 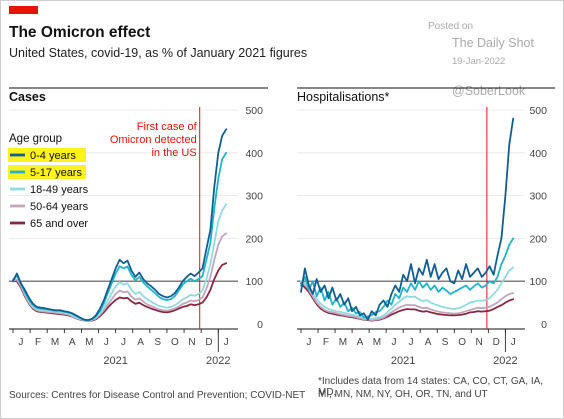 What do you see at coordinates (403, 394) in the screenshot?
I see `states-note-line2: MI, MN, NM, NY, OH, OR, TN, and UT` at bounding box center [403, 394].